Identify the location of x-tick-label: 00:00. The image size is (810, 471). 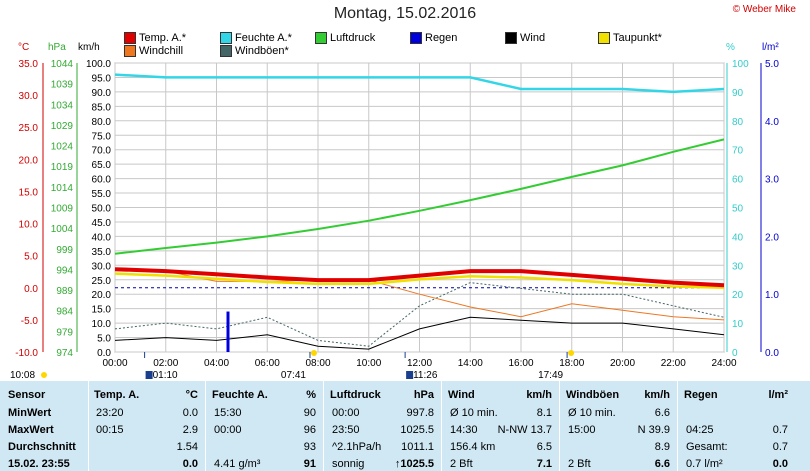
(114, 363).